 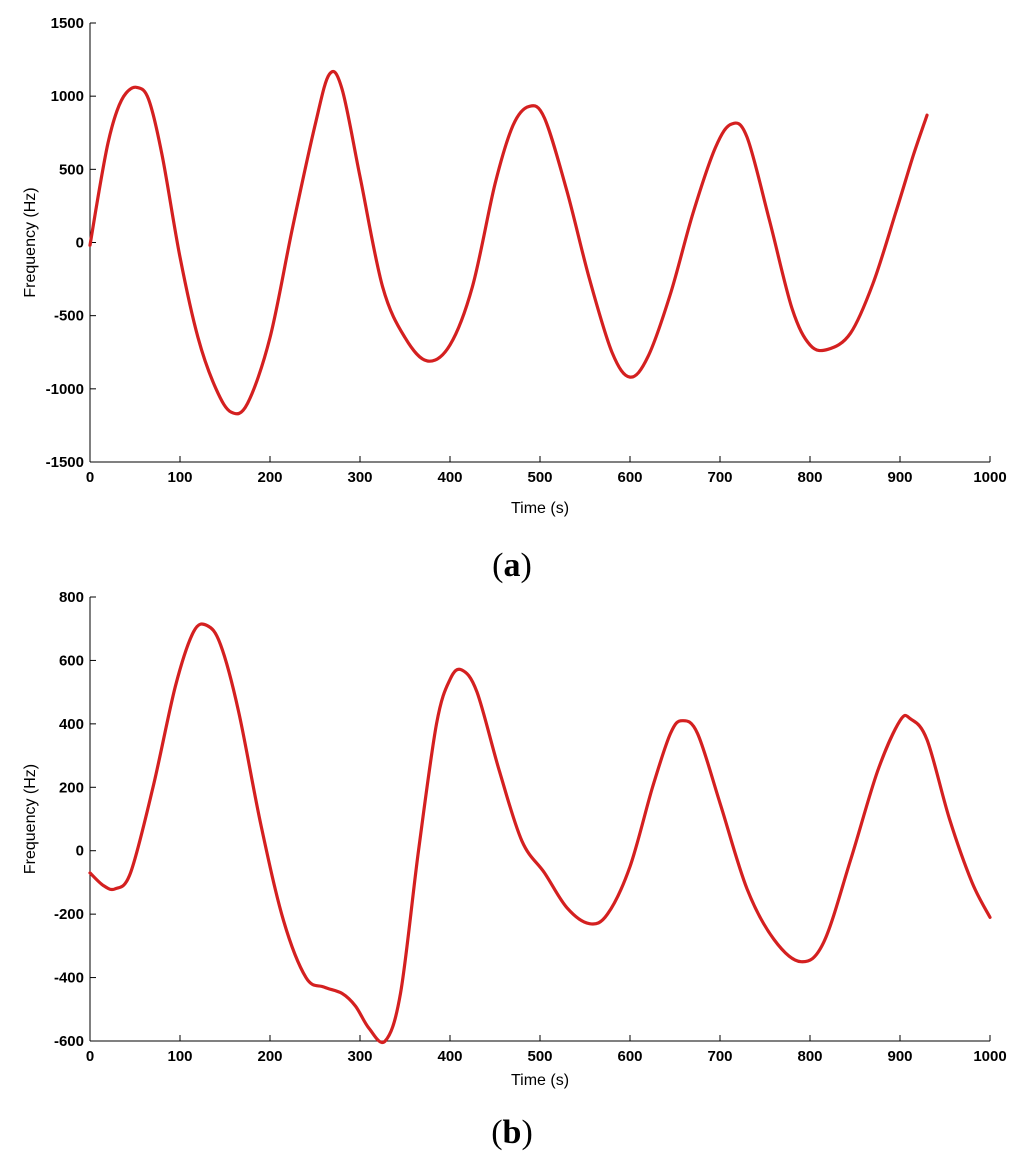 What do you see at coordinates (69, 1041) in the screenshot?
I see `y-tick-label: -600` at bounding box center [69, 1041].